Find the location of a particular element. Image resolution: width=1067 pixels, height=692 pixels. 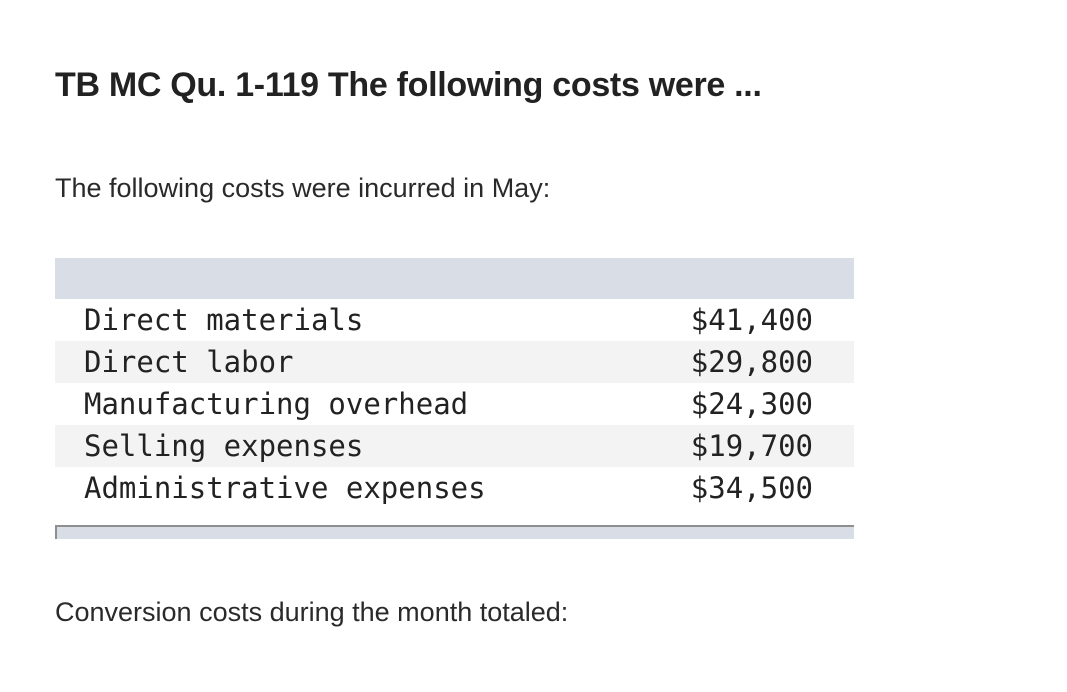

cost-amount: $34,500 is located at coordinates (751, 488).